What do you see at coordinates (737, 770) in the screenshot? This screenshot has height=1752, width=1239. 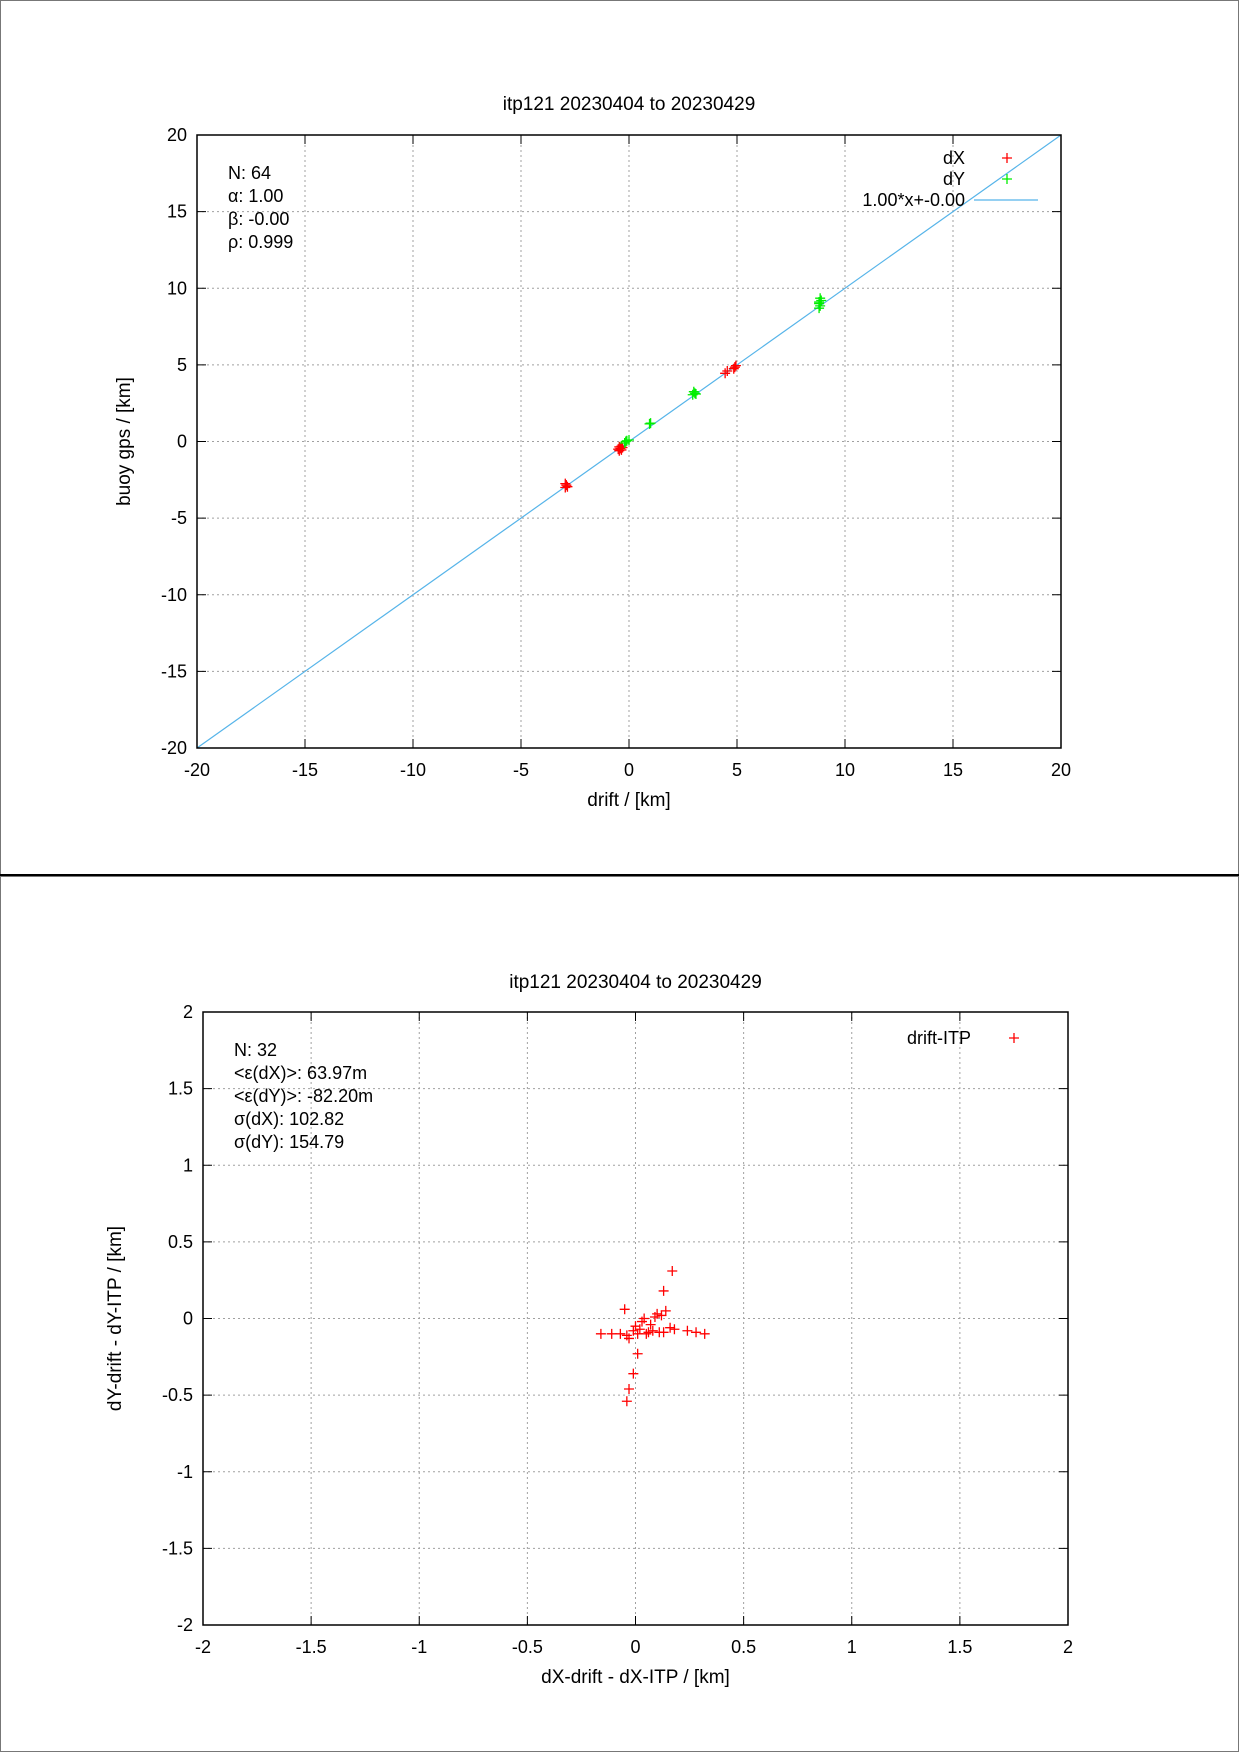 I see `x-tick-label: 5` at bounding box center [737, 770].